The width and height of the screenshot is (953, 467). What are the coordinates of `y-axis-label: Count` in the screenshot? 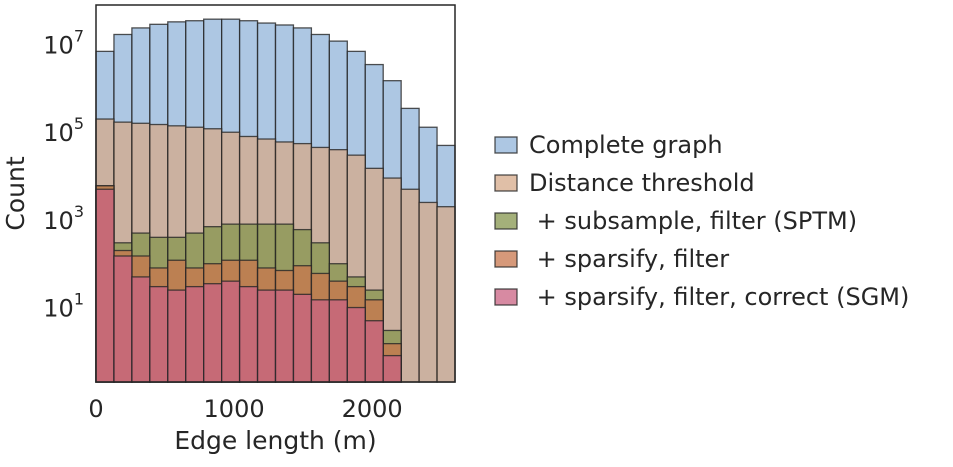 It's located at (15, 193).